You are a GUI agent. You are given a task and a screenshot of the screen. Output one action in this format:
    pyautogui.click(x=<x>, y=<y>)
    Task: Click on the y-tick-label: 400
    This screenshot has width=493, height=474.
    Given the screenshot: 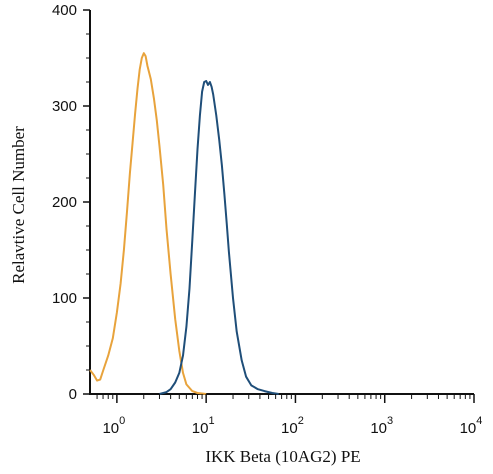 What is the action you would take?
    pyautogui.click(x=64, y=10)
    